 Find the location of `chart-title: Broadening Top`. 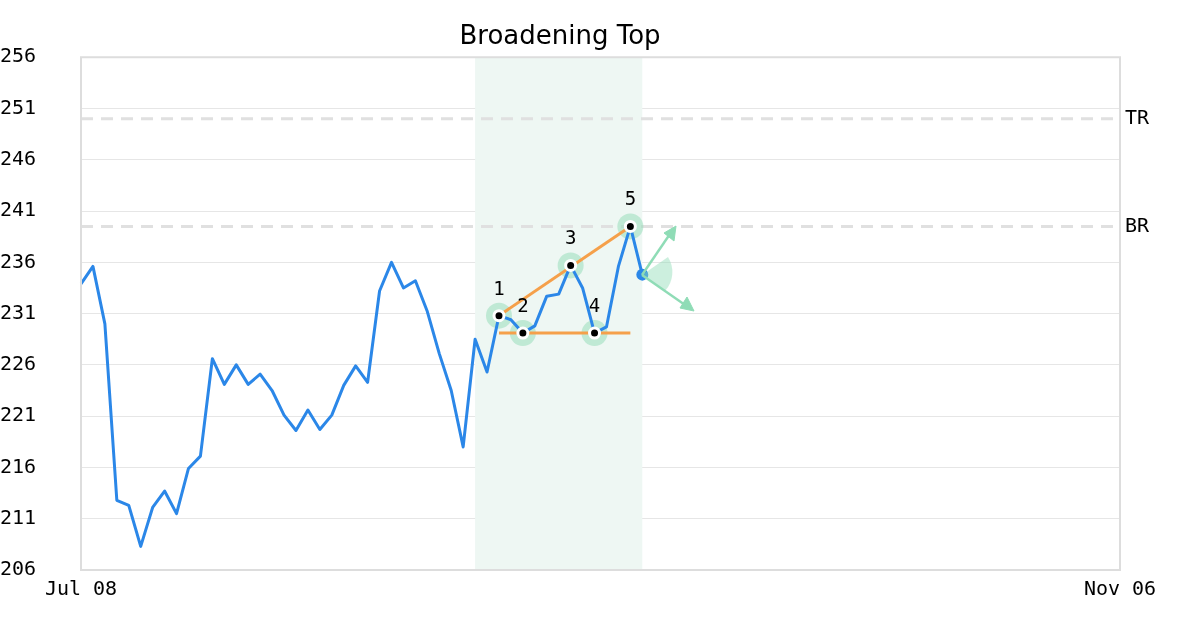

chart-title: Broadening Top is located at coordinates (560, 35).